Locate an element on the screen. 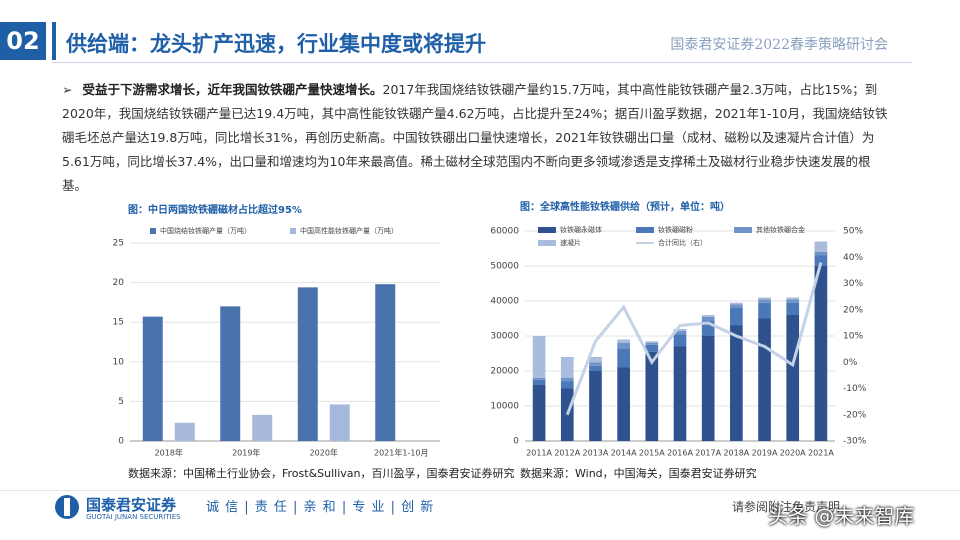 This screenshot has height=540, width=960. y-tick-label: 30000 is located at coordinates (504, 337).